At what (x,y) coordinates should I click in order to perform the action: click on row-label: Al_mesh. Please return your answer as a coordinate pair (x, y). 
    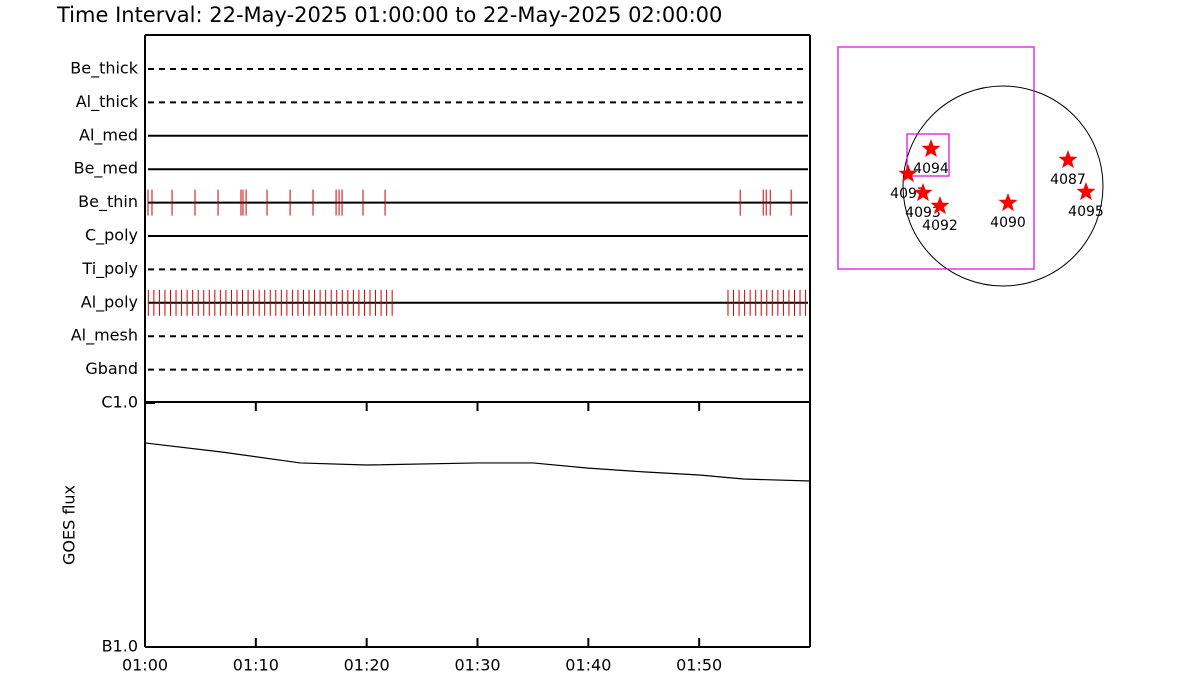
    Looking at the image, I should click on (104, 336).